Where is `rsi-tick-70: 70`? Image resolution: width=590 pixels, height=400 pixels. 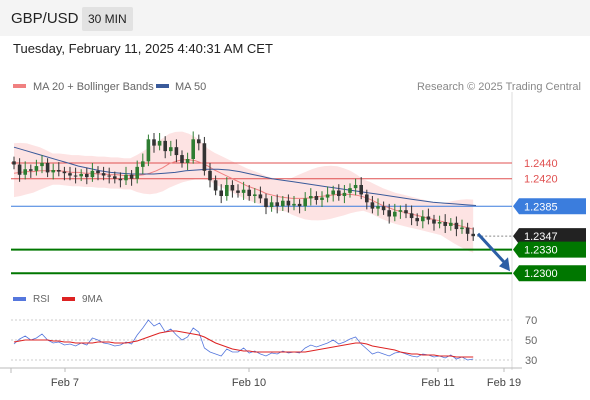
rsi-tick-70: 70 is located at coordinates (531, 321).